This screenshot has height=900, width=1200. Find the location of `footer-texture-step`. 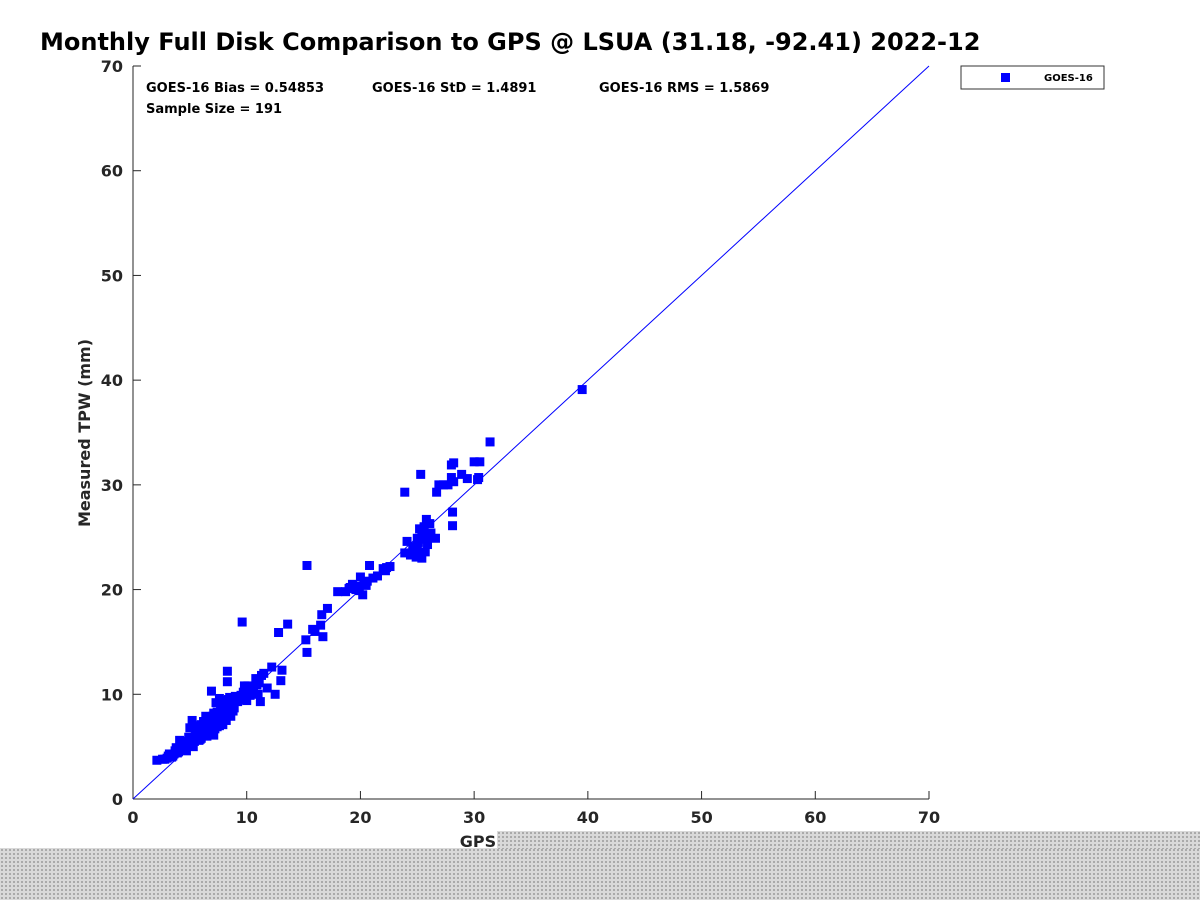

footer-texture-step is located at coordinates (848, 840).